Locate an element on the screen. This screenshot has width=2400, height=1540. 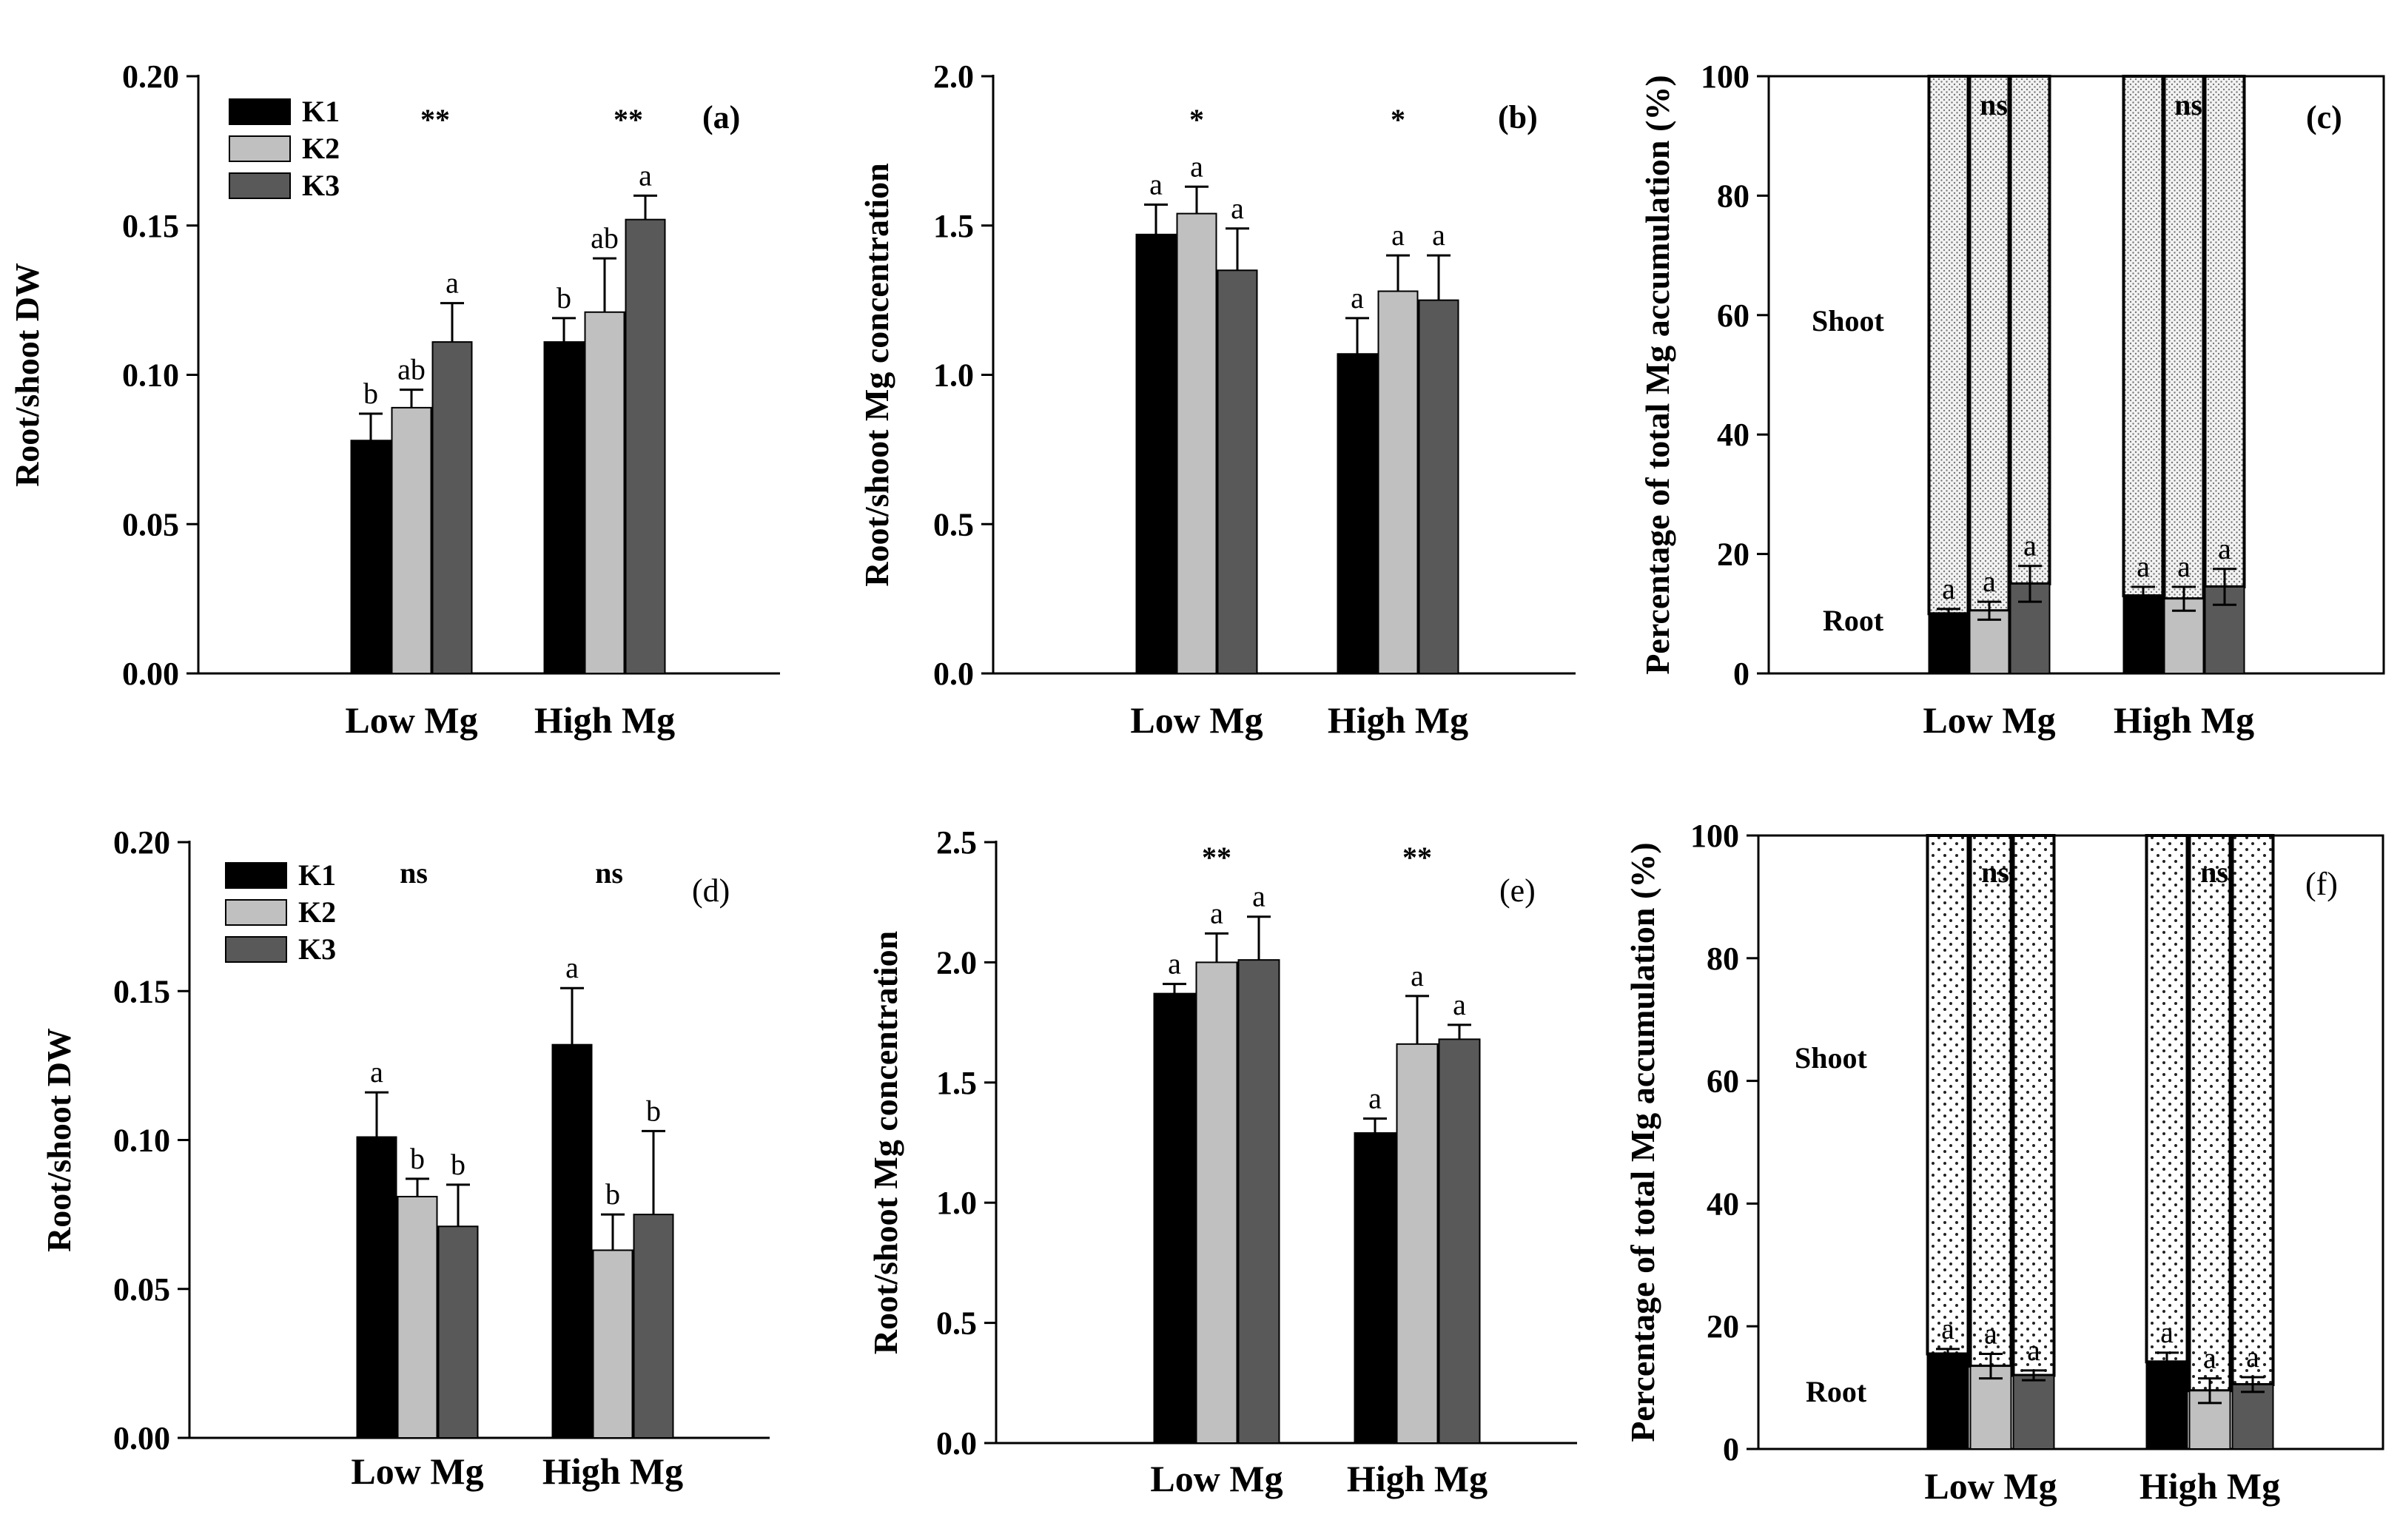
panel-letter: (a) is located at coordinates (721, 117).